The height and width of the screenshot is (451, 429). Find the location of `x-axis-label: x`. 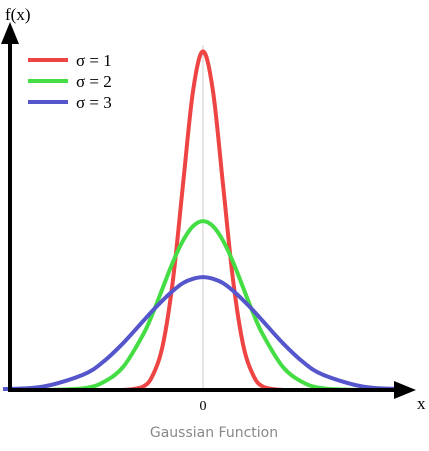

x-axis-label: x is located at coordinates (421, 403).